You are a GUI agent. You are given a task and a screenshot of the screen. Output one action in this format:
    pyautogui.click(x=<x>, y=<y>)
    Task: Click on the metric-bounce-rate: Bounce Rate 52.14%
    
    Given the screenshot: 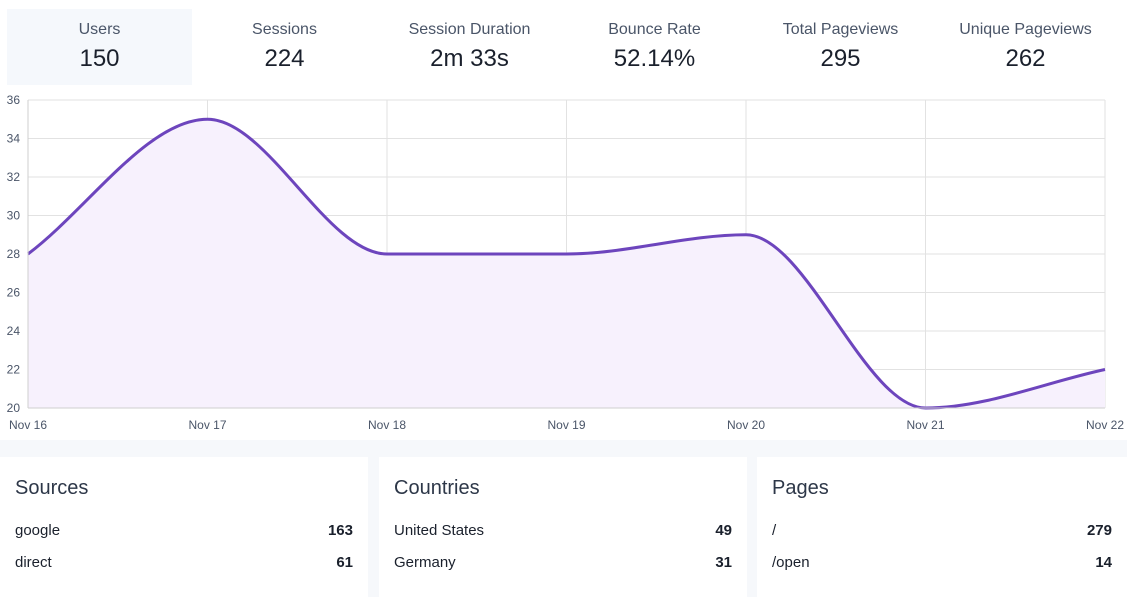 What is the action you would take?
    pyautogui.click(x=654, y=47)
    